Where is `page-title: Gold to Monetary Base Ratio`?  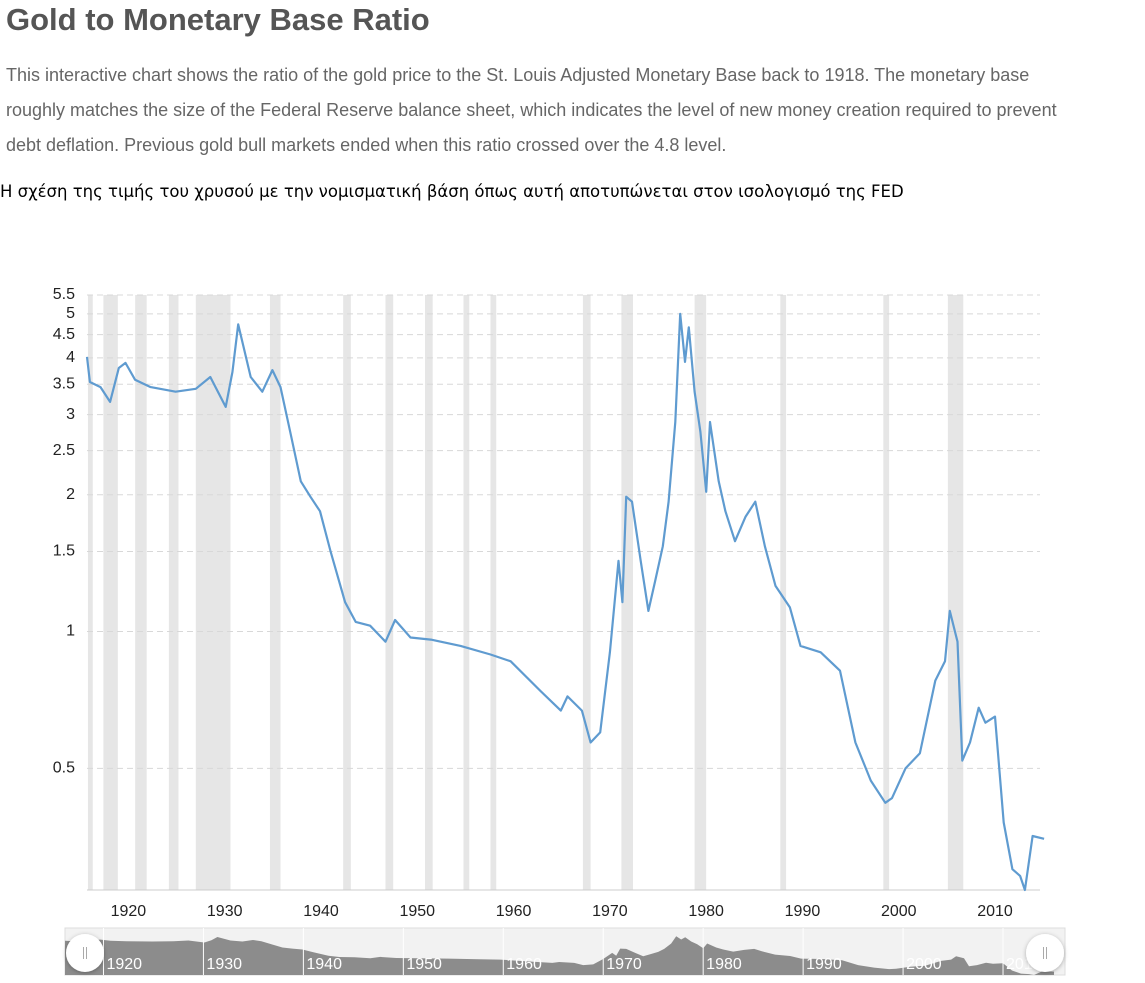
page-title: Gold to Monetary Base Ratio is located at coordinates (218, 19).